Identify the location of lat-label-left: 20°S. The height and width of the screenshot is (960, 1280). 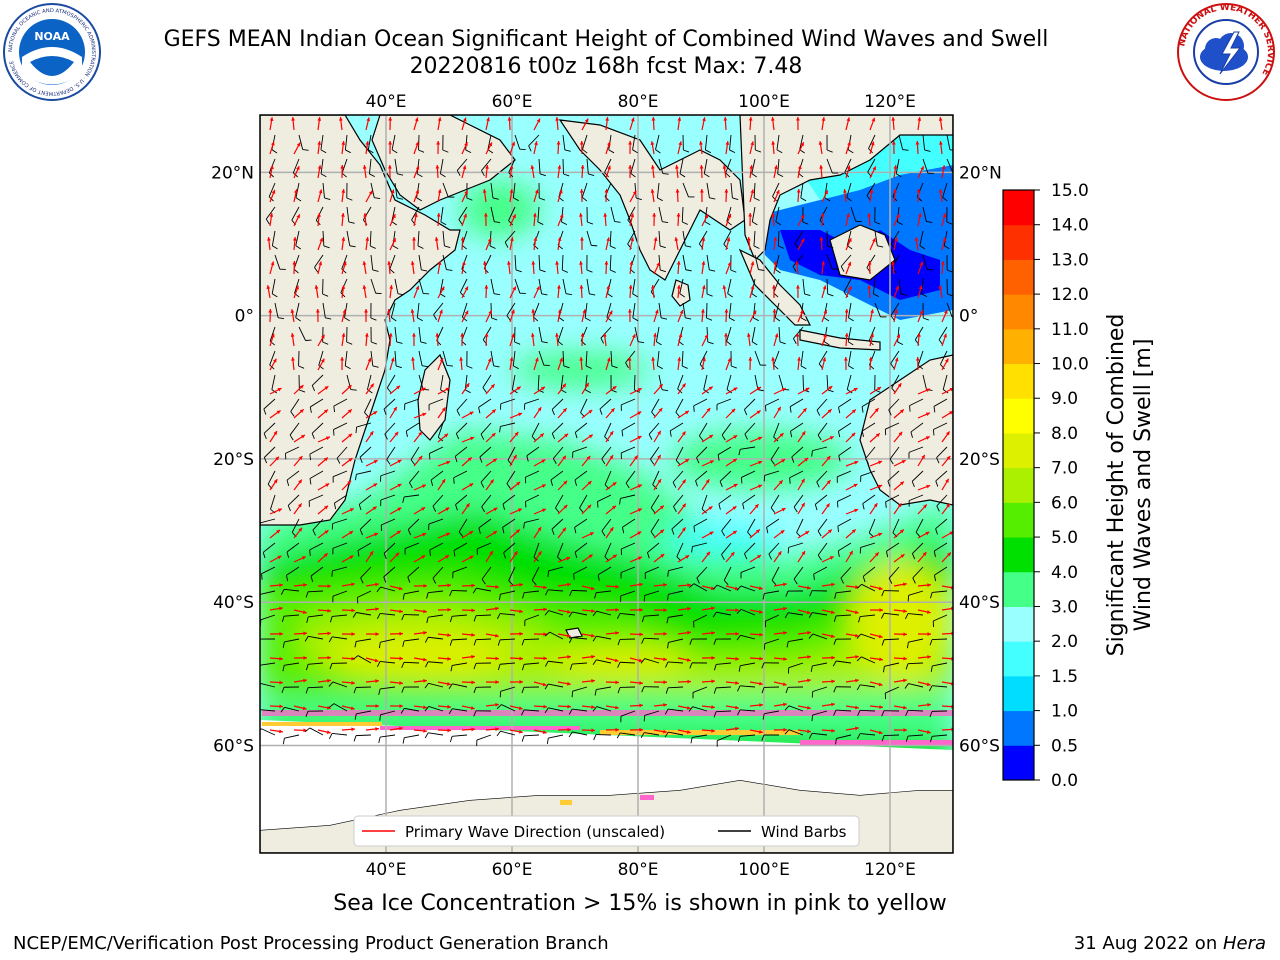
(233, 460).